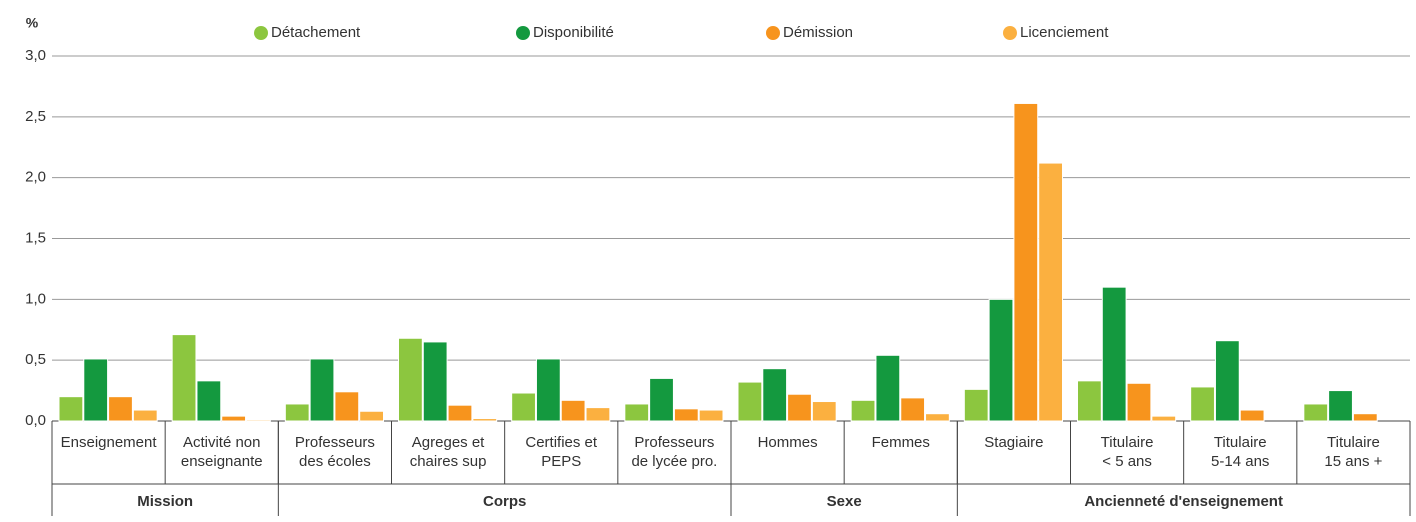  What do you see at coordinates (108, 442) in the screenshot?
I see `x-tick-label: Enseignement` at bounding box center [108, 442].